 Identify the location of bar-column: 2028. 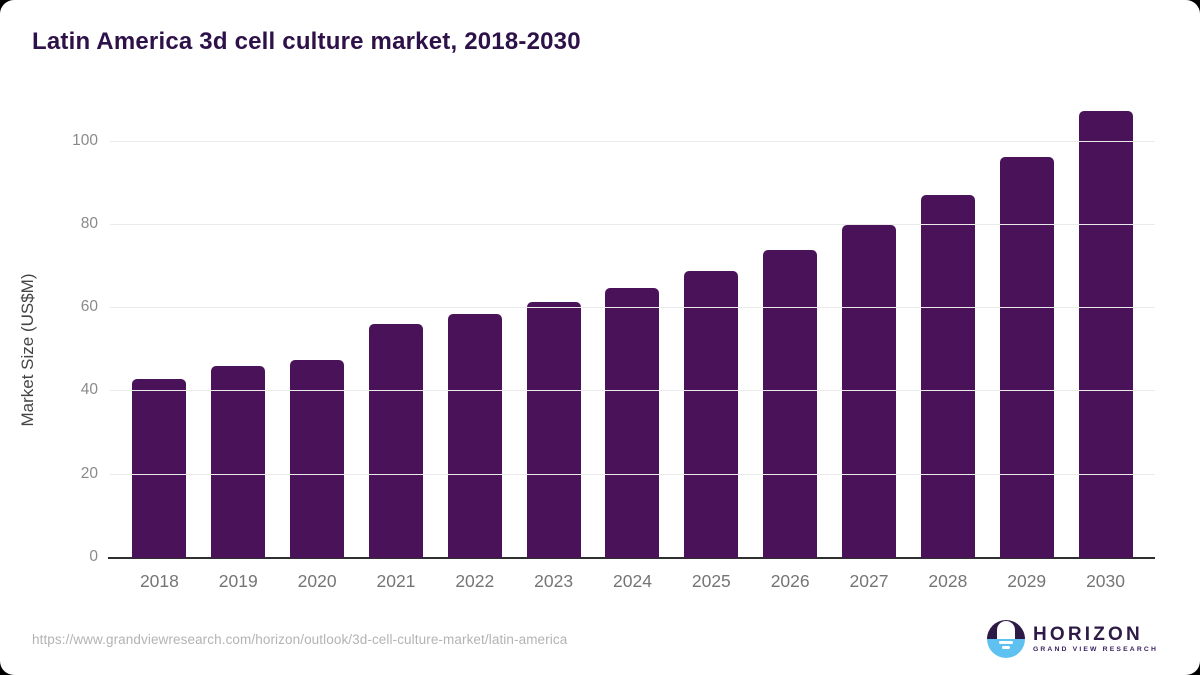
(947, 345).